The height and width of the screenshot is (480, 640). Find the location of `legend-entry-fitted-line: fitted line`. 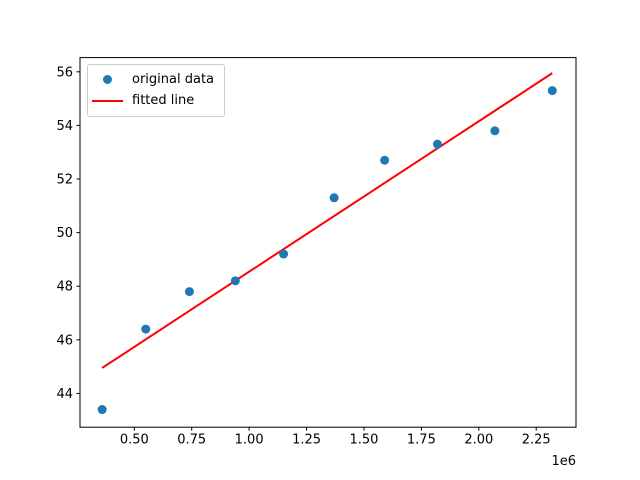

legend-entry-fitted-line: fitted line is located at coordinates (154, 100).